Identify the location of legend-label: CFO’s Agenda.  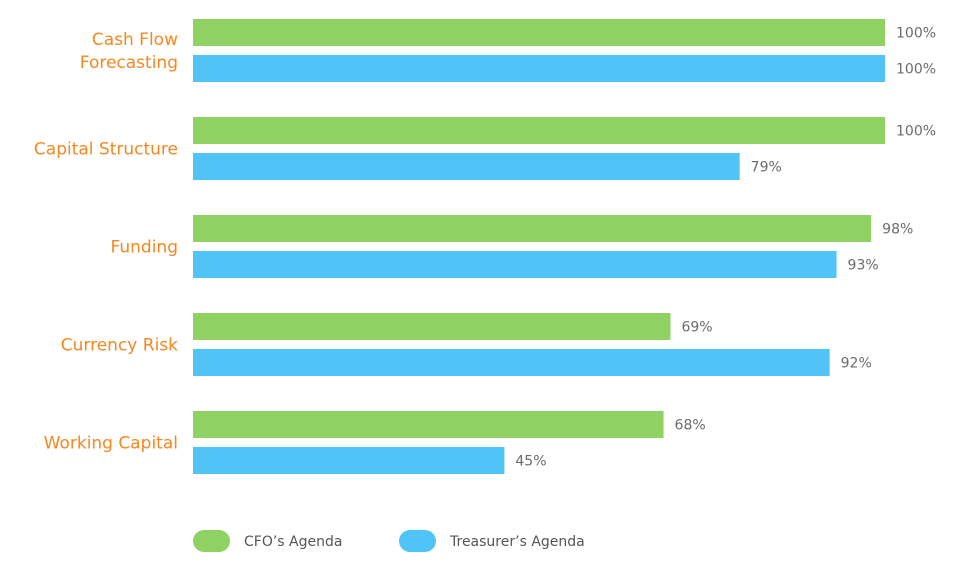
(293, 542).